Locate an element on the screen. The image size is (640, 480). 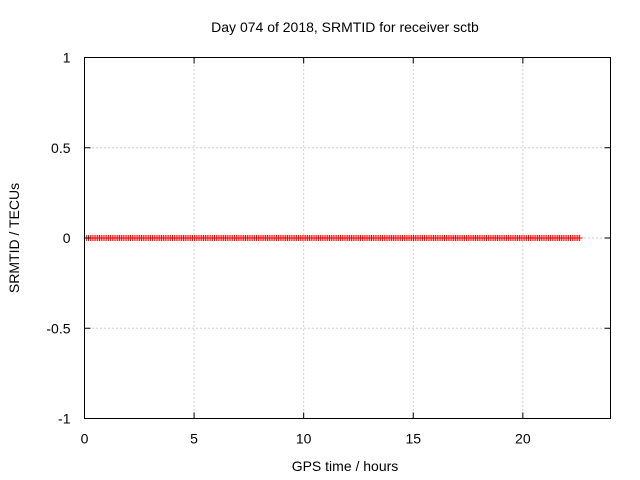
x-tick-label: 15 is located at coordinates (413, 439).